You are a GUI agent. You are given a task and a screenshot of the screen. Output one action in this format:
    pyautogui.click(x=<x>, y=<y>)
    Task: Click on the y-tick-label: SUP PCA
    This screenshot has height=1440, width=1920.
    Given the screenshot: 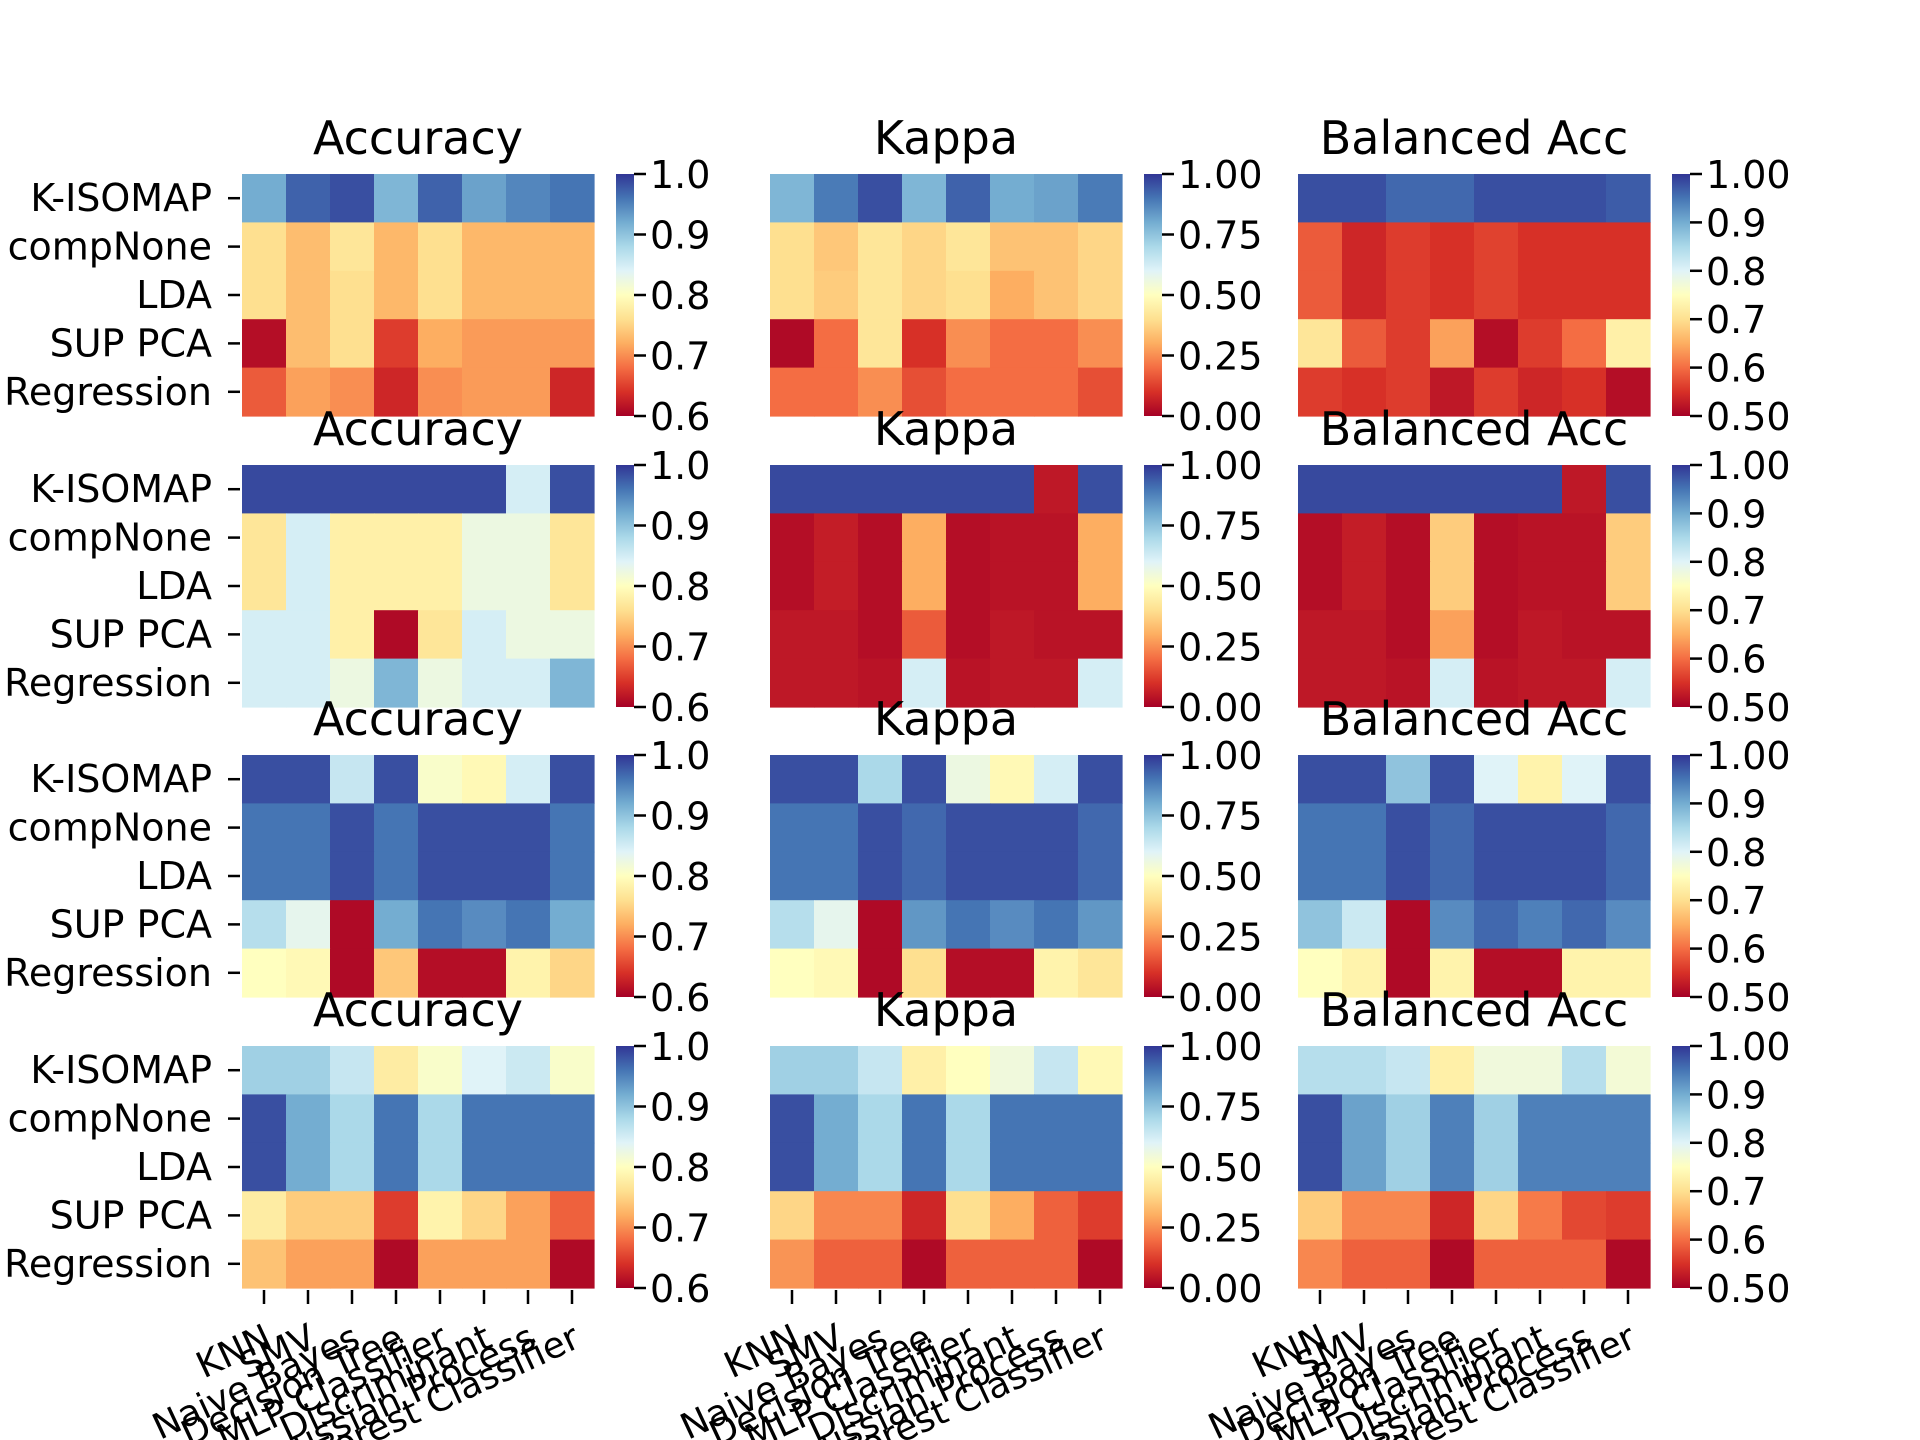 What is the action you would take?
    pyautogui.click(x=131, y=1215)
    